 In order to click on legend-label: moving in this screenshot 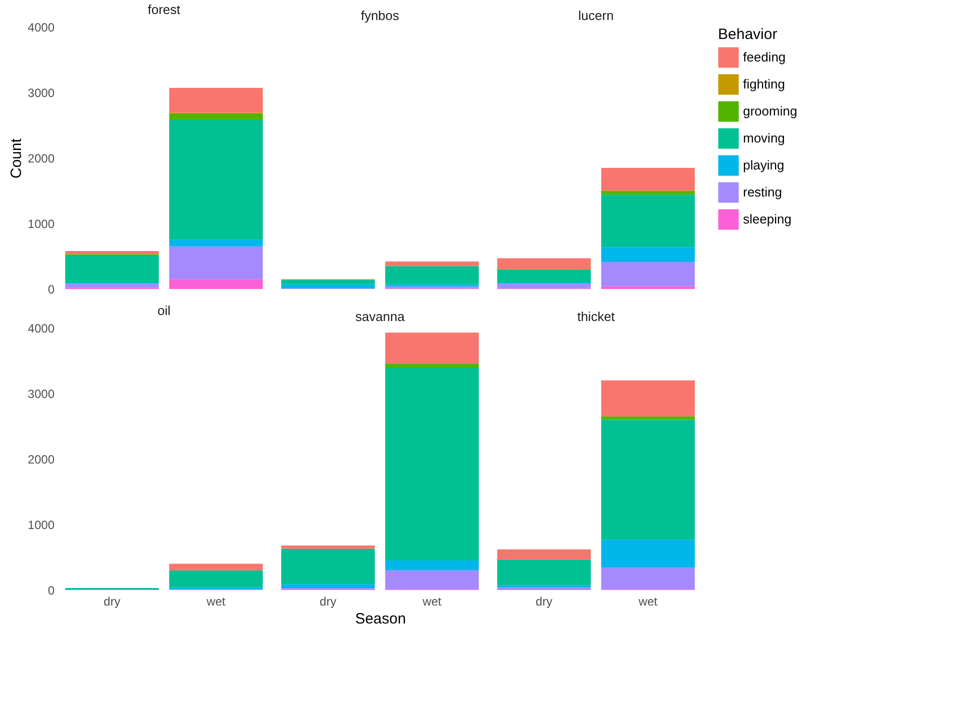, I will do `click(764, 138)`.